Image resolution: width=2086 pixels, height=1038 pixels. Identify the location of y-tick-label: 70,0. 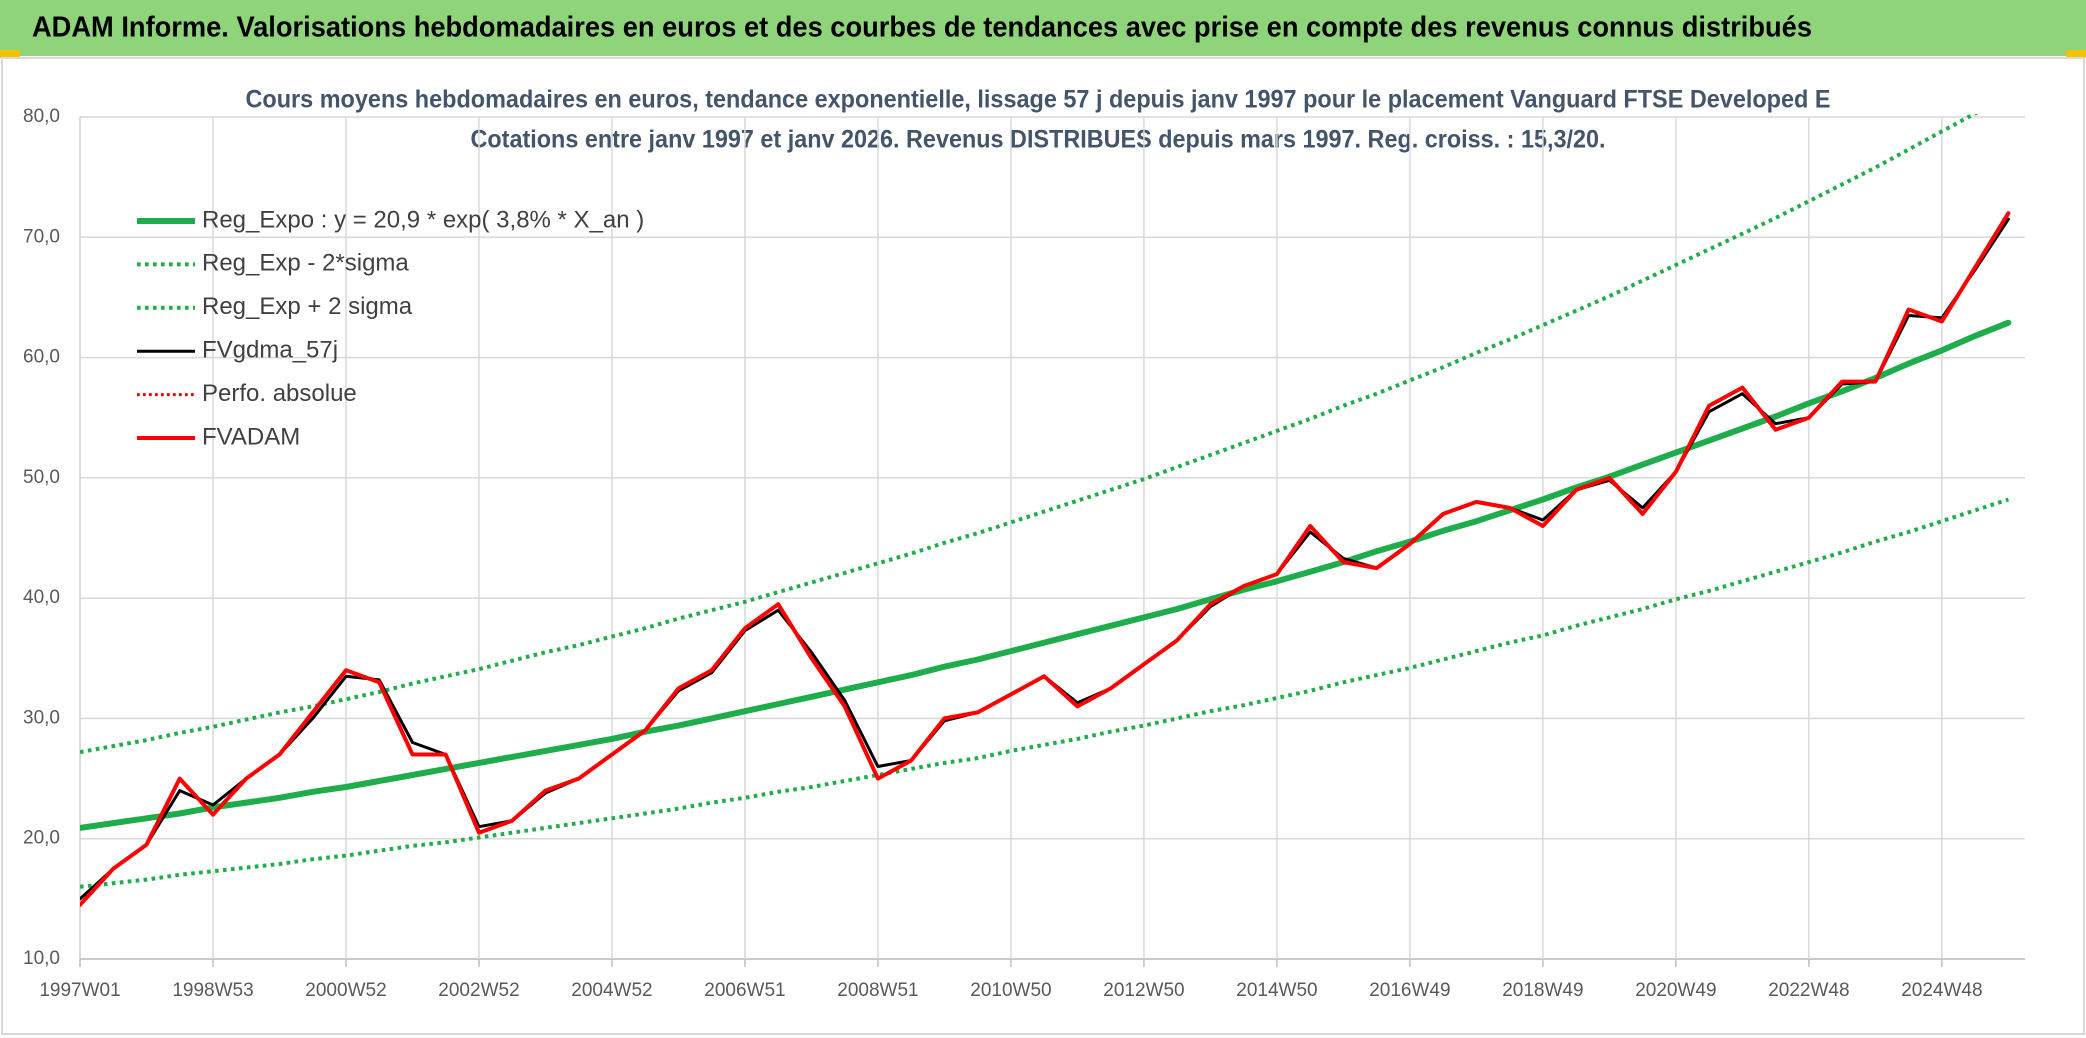
(41, 236).